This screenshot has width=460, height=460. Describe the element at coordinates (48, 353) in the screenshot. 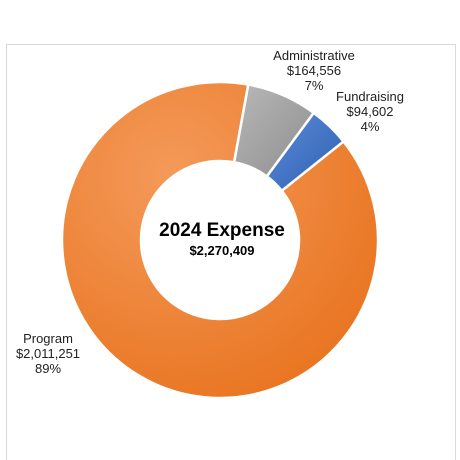

I see `slice-label-program: Program $2,011,251 89%` at that location.